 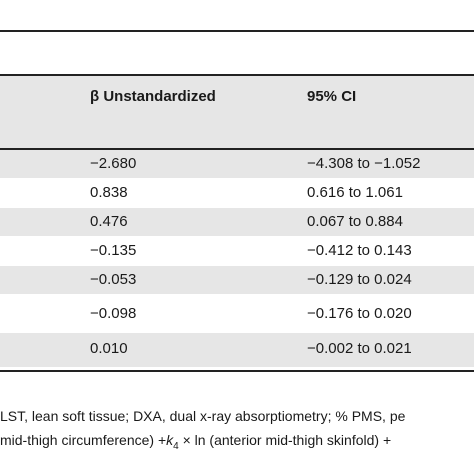 I want to click on footnote-text: × ln (anterior mid-thigh skinfold) +, so click(x=285, y=440).